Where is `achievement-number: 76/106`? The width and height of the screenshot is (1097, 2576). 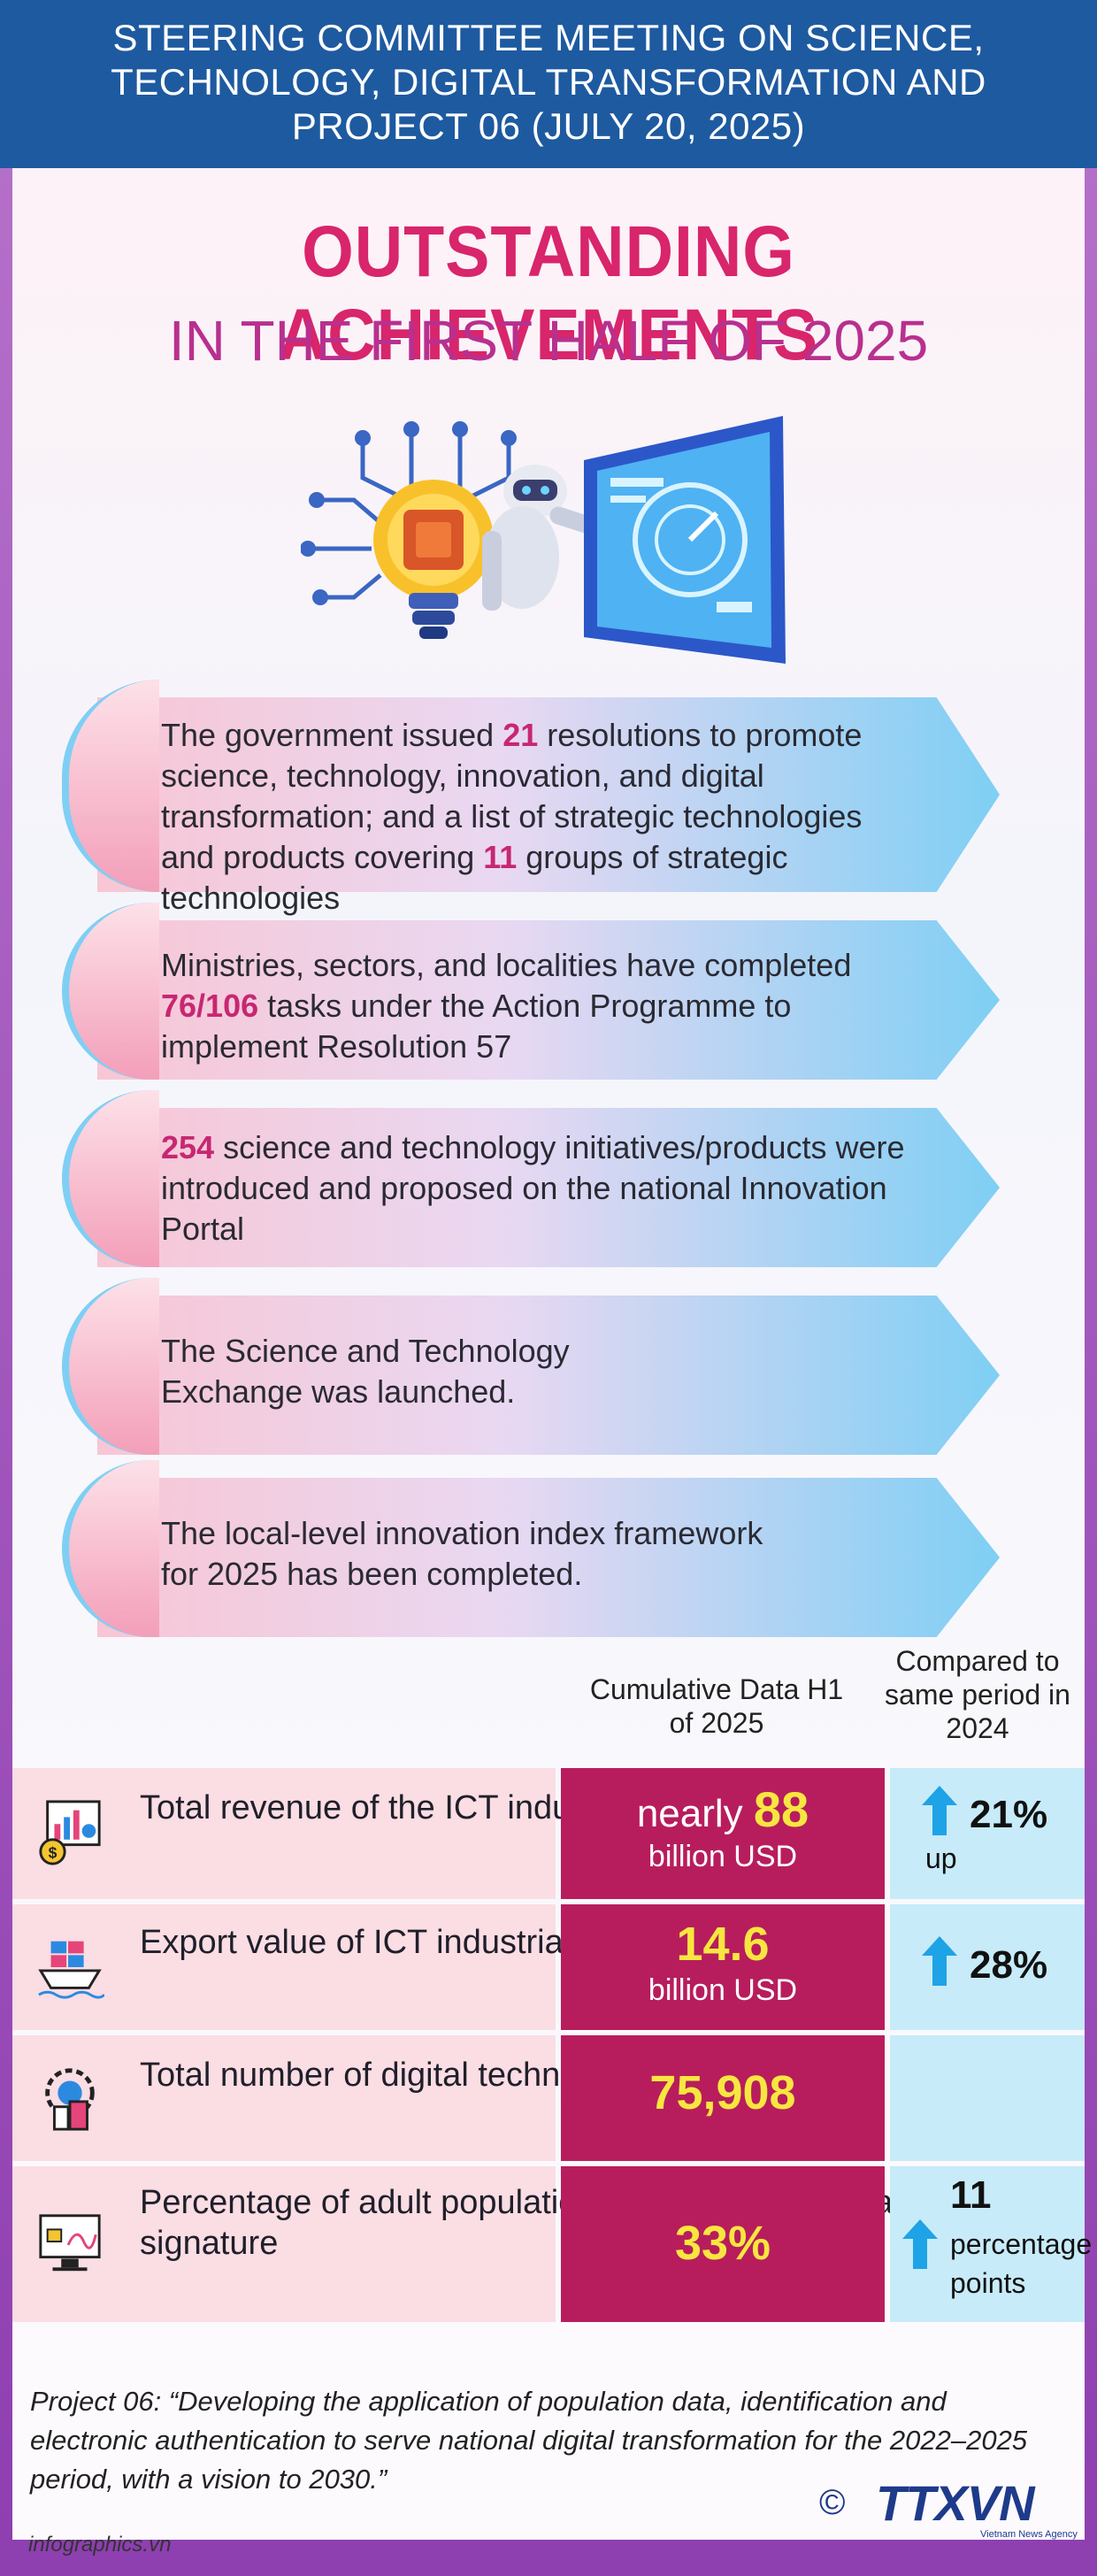 achievement-number: 76/106 is located at coordinates (210, 1006).